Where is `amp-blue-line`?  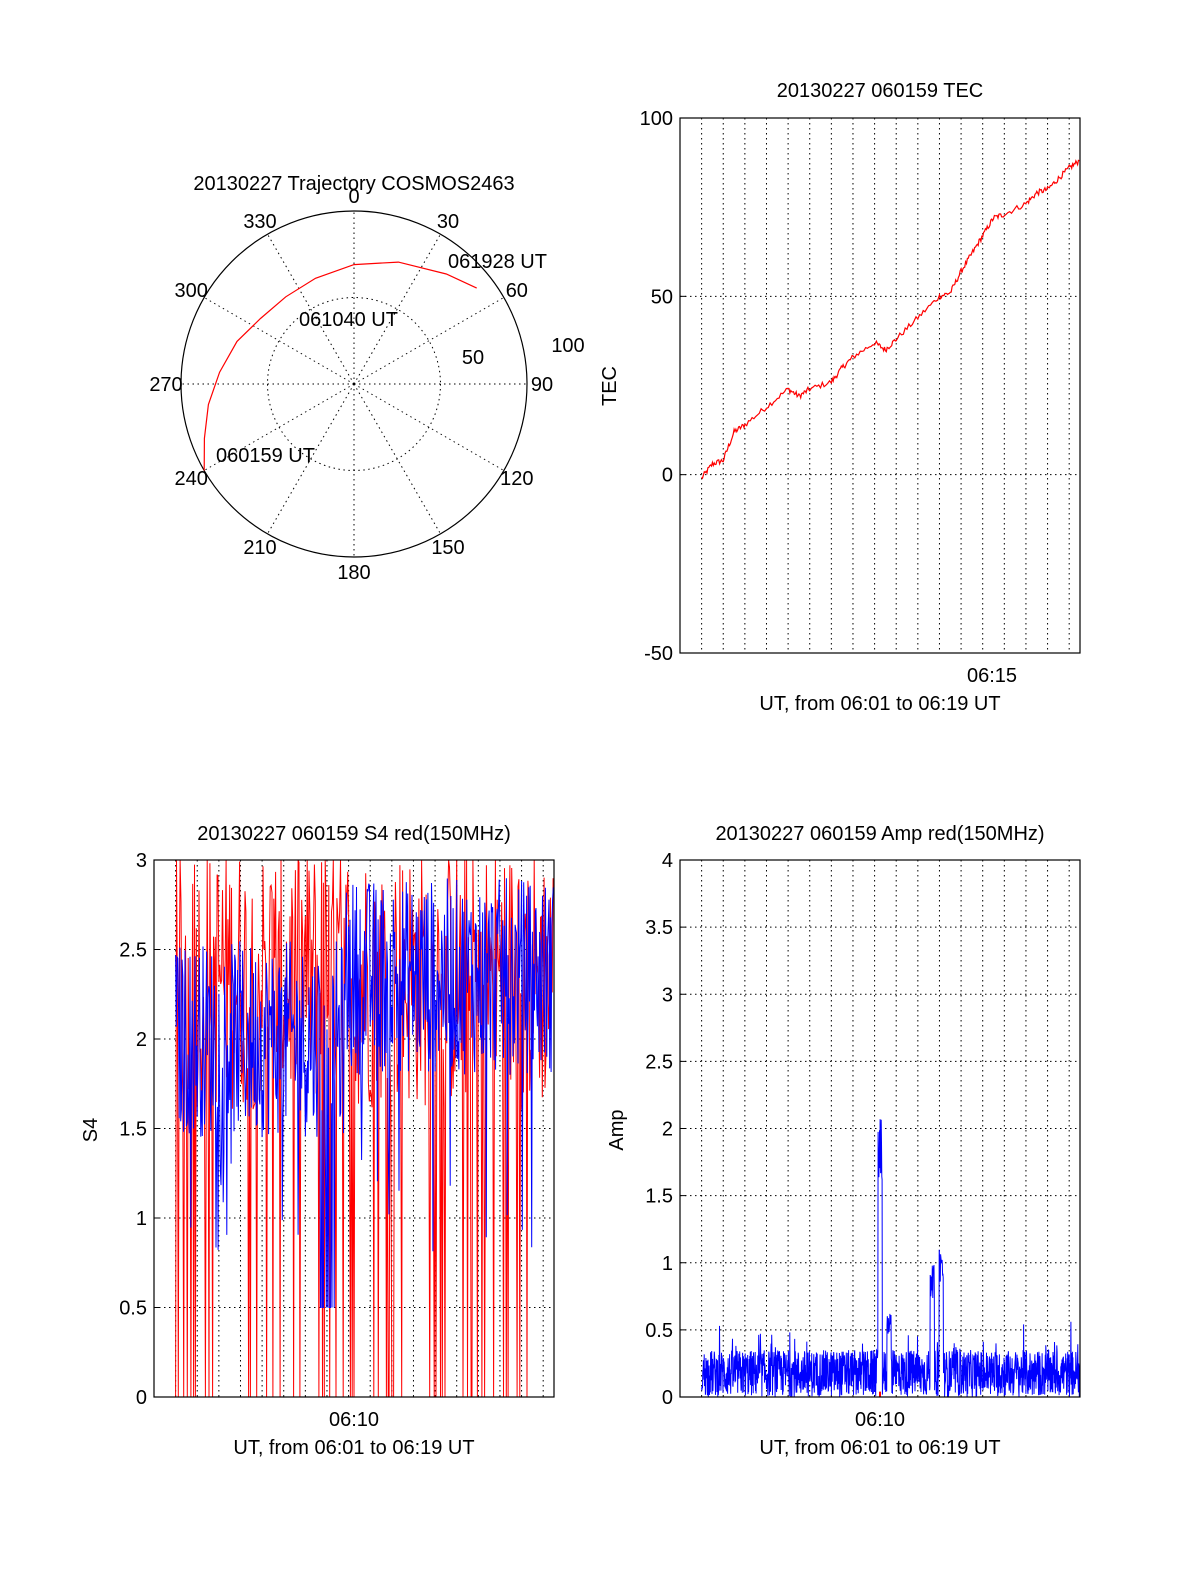
amp-blue-line is located at coordinates (890, 1258).